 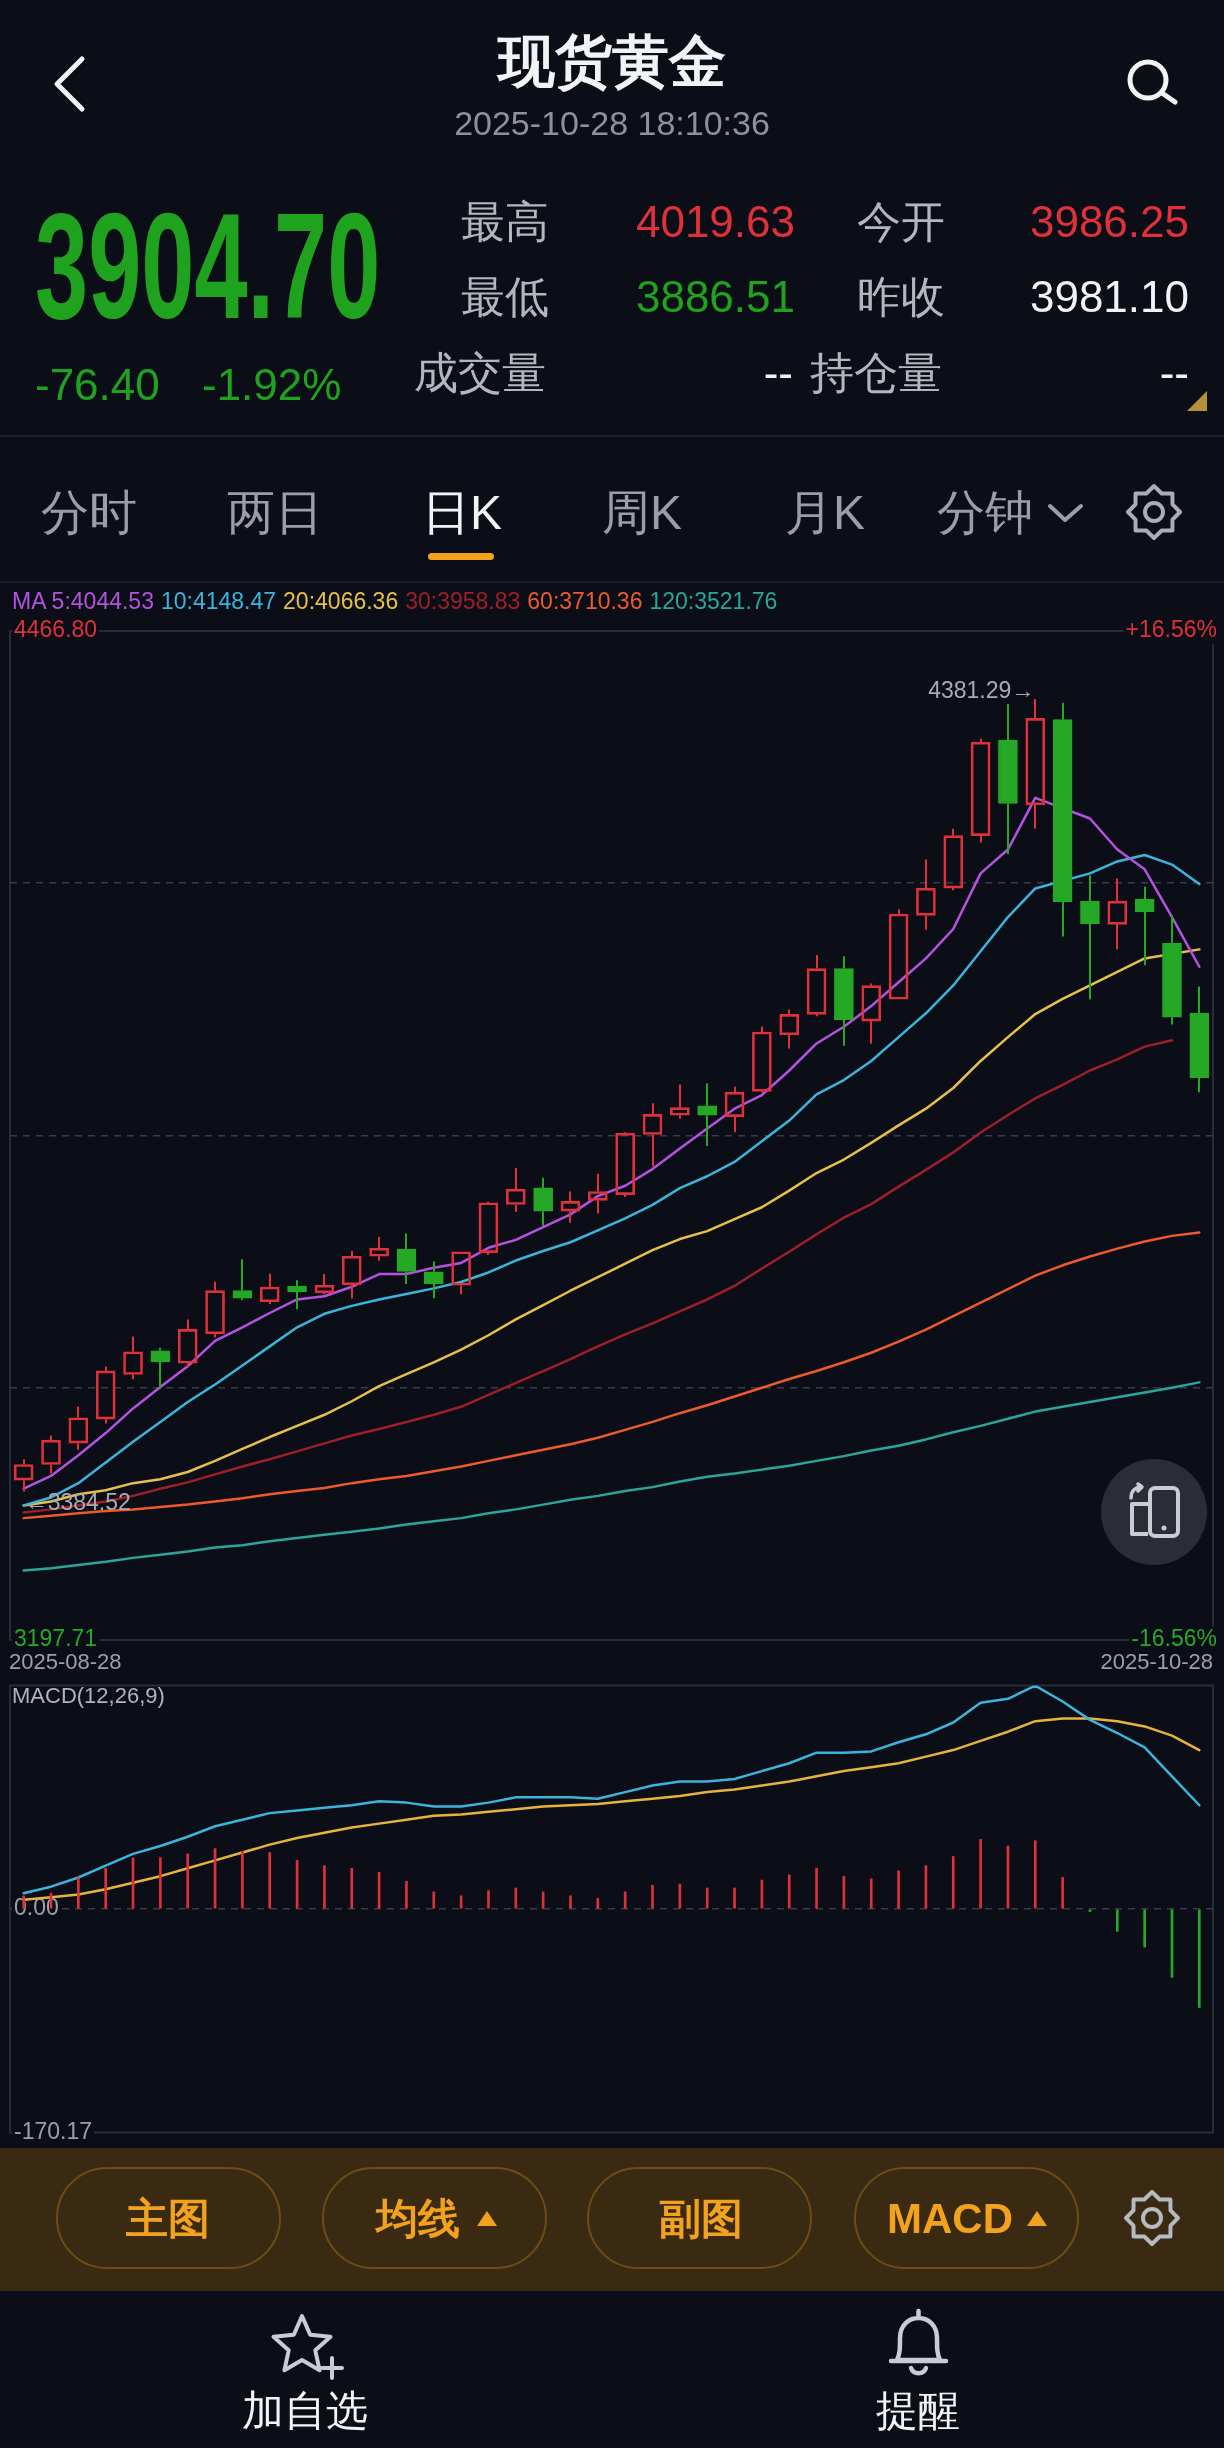 What do you see at coordinates (642, 512) in the screenshot?
I see `text: 周K` at bounding box center [642, 512].